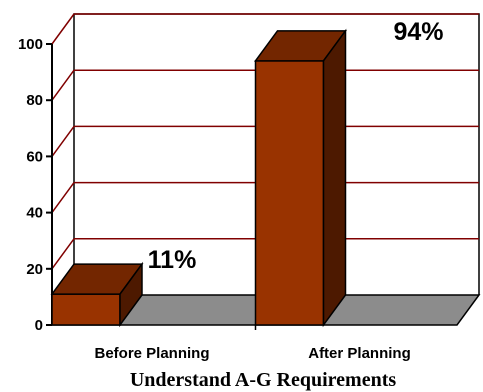 The height and width of the screenshot is (392, 483). I want to click on data-label-1: 11%, so click(172, 260).